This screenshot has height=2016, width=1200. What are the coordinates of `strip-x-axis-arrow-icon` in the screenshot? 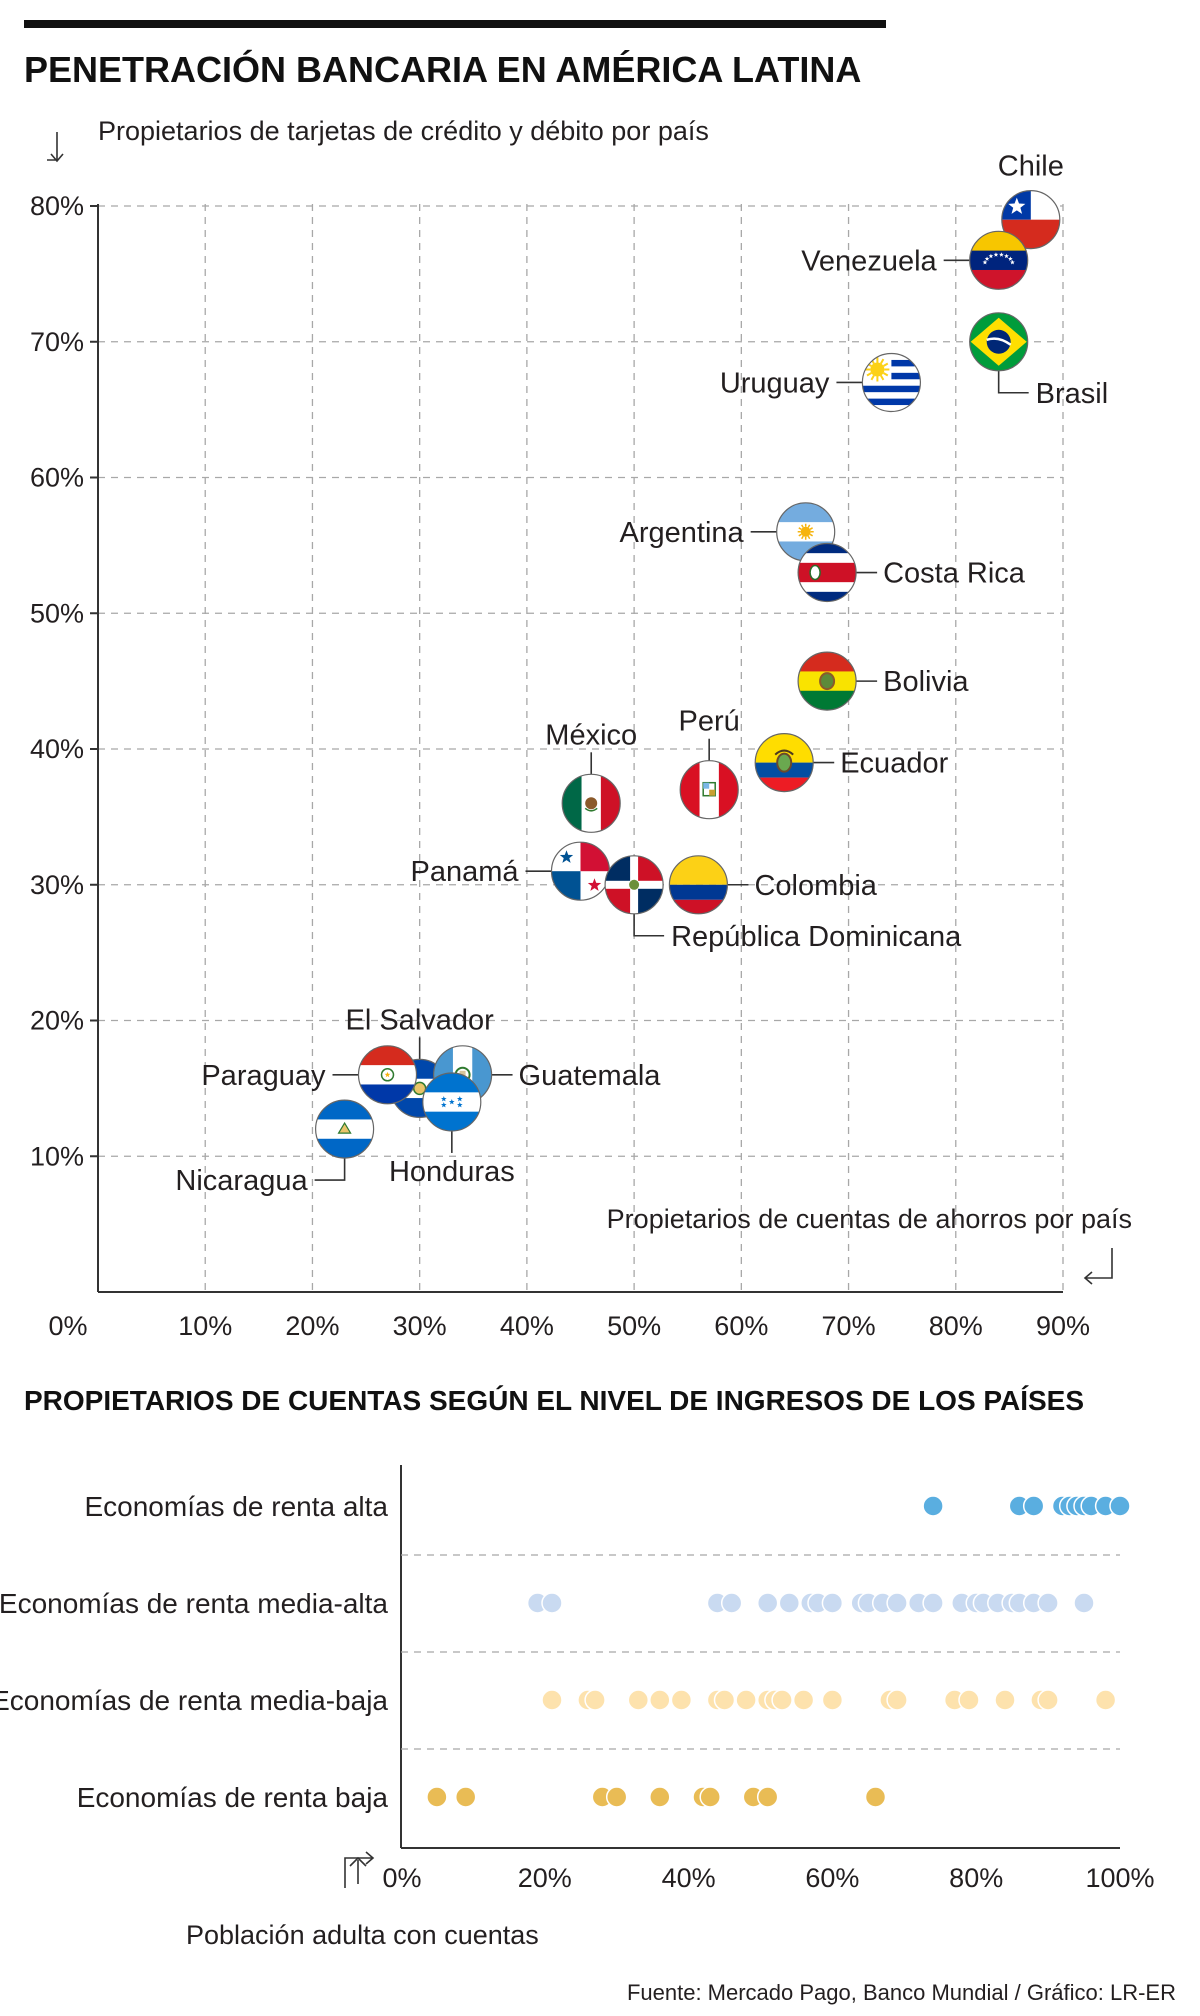 It's located at (358, 1870).